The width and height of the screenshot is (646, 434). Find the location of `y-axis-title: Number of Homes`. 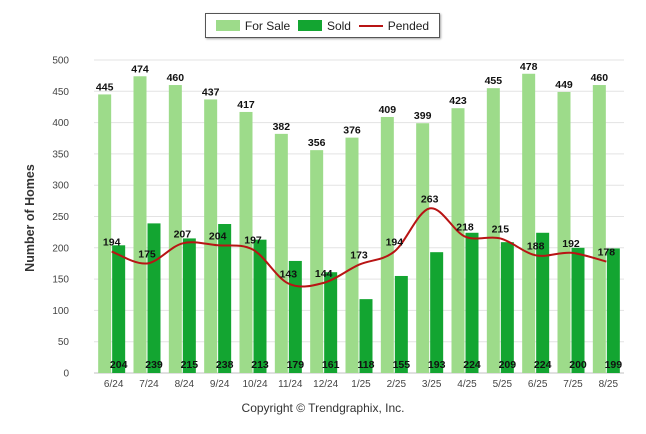

y-axis-title: Number of Homes is located at coordinates (30, 218).